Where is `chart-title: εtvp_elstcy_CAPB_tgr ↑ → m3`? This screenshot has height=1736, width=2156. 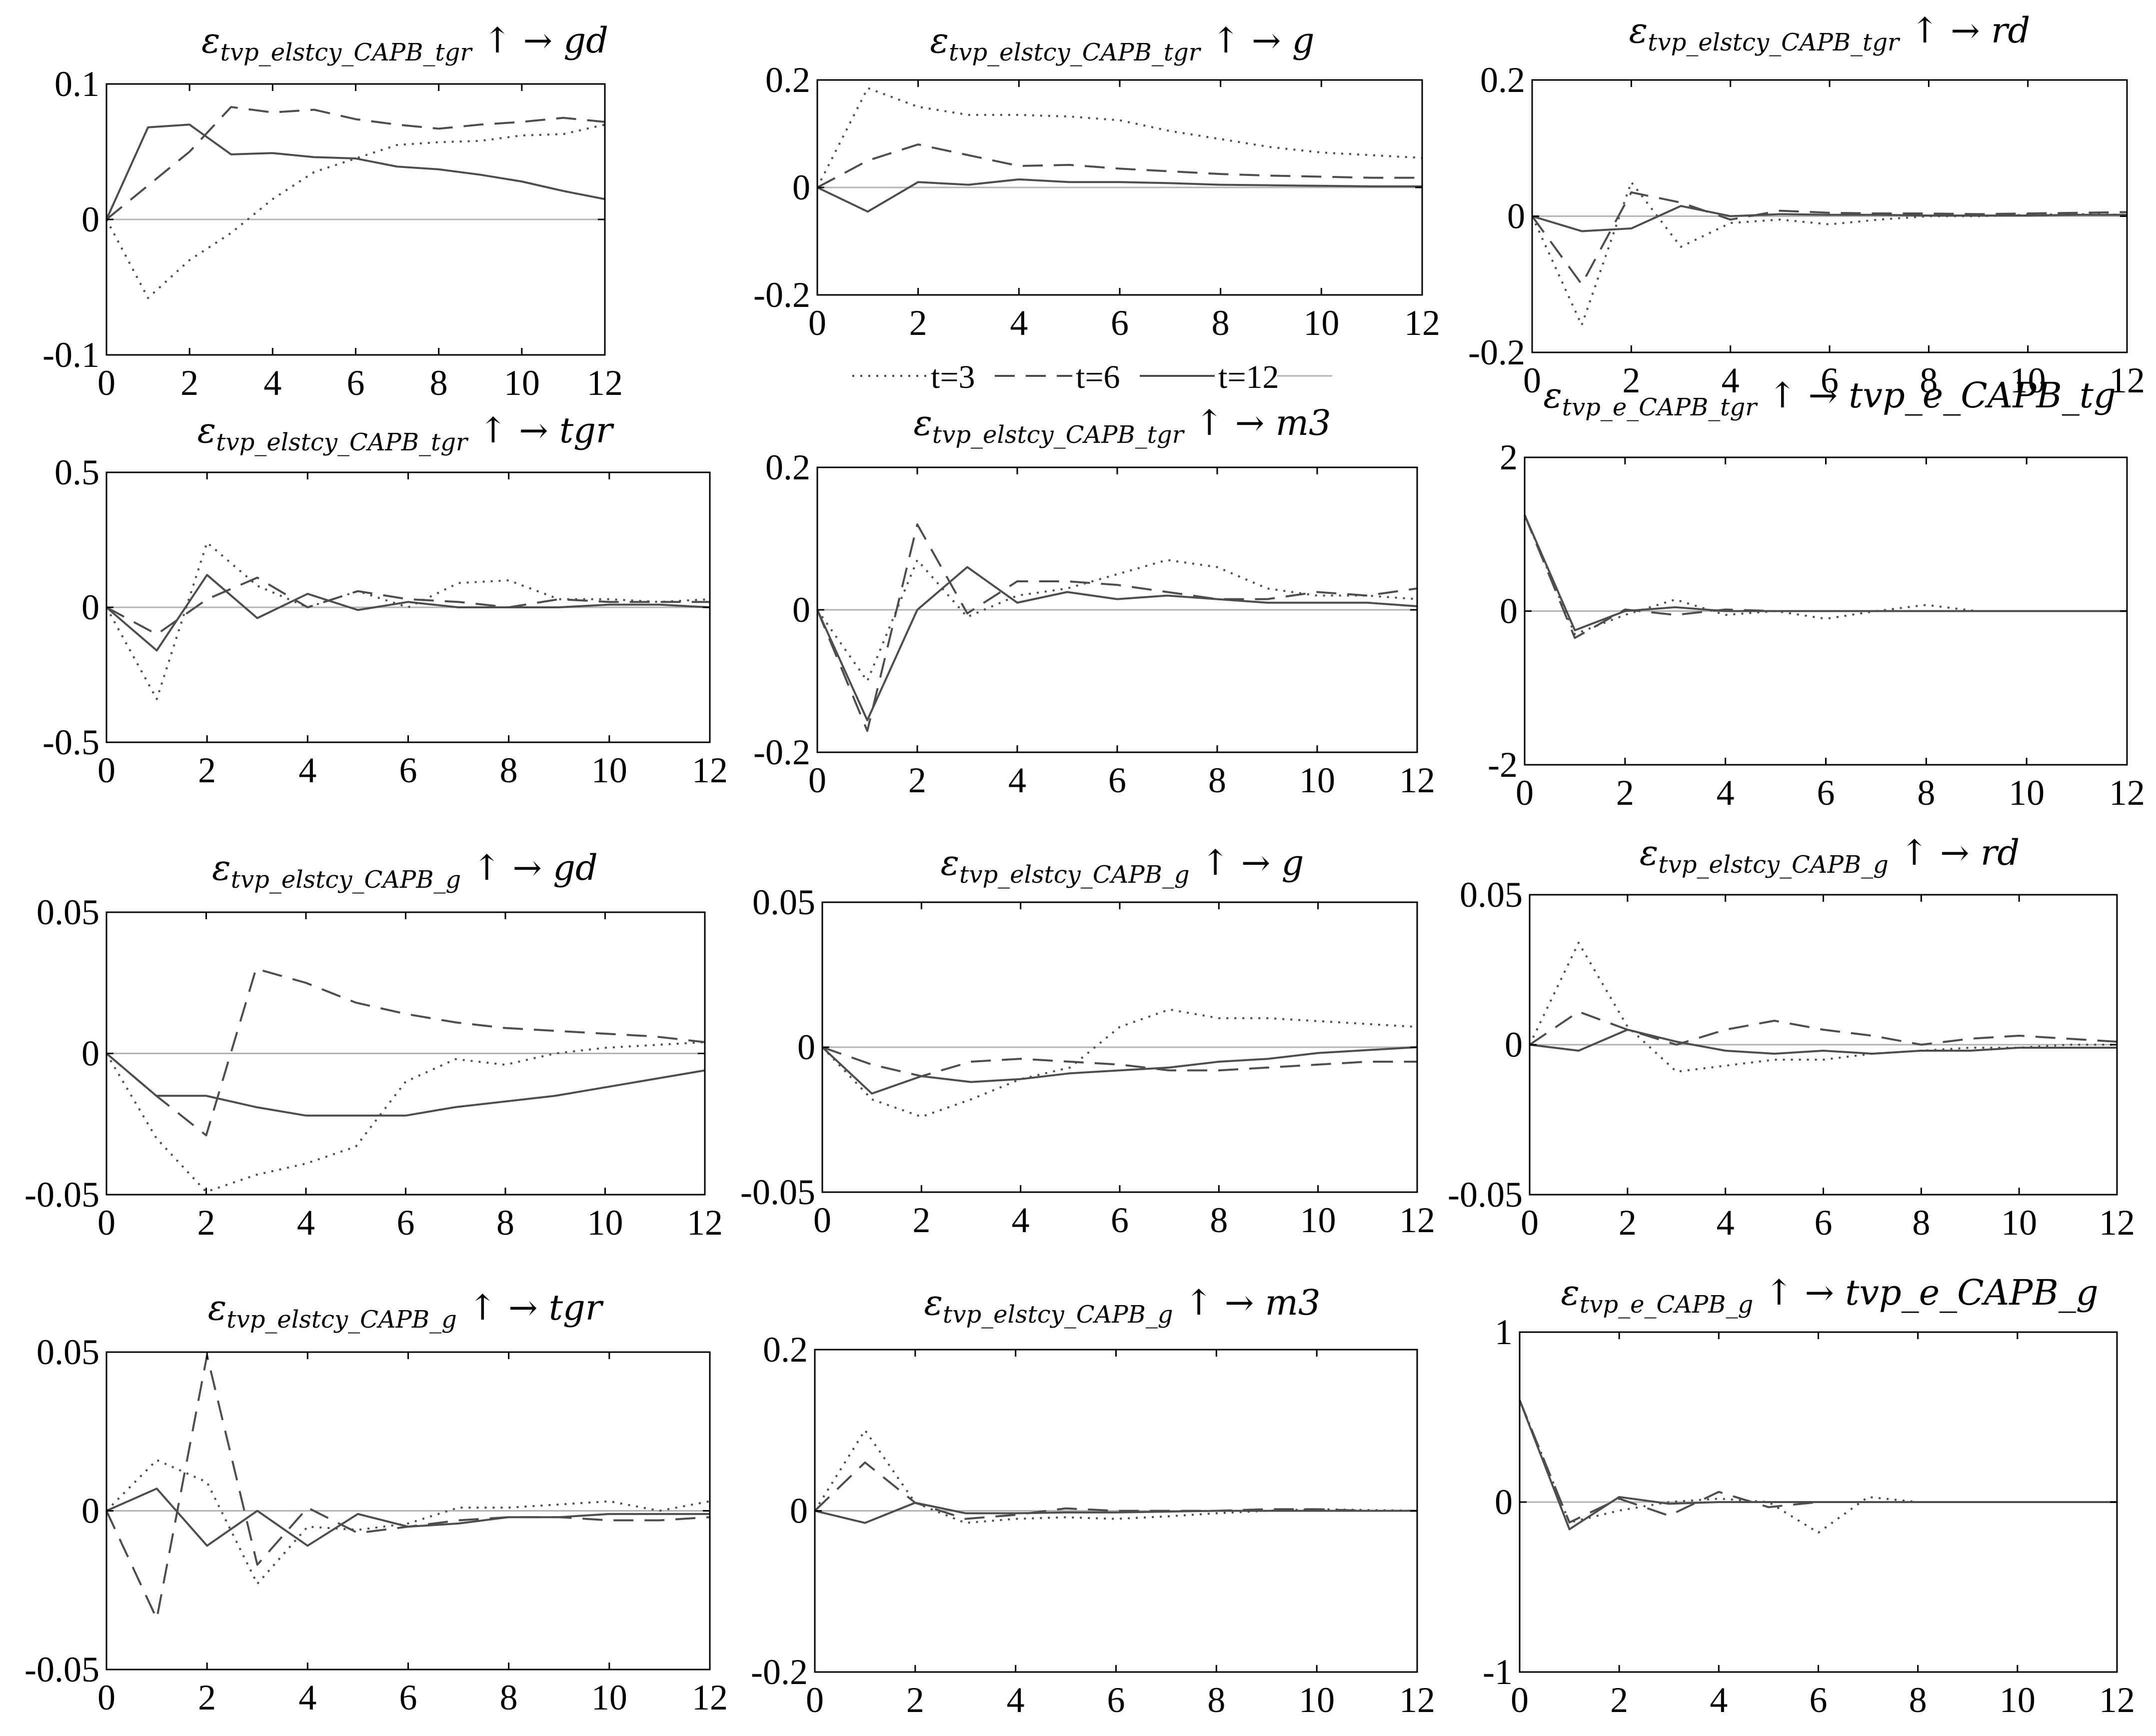 chart-title: εtvp_elstcy_CAPB_tgr ↑ → m3 is located at coordinates (1122, 425).